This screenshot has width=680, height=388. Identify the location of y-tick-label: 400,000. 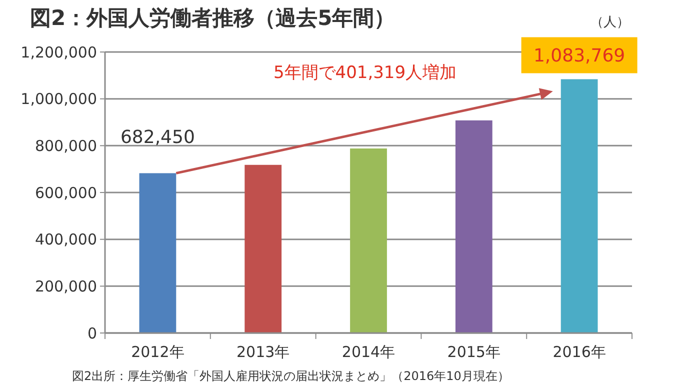
(65, 239).